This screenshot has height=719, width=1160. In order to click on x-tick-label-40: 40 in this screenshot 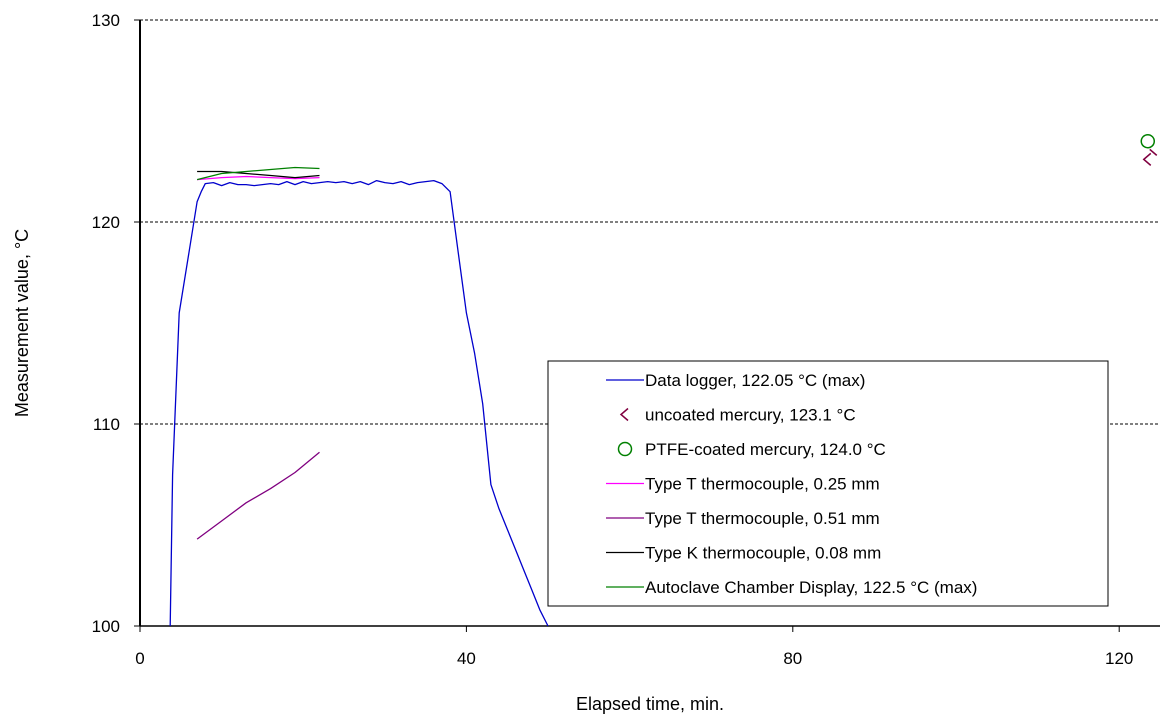, I will do `click(466, 658)`.